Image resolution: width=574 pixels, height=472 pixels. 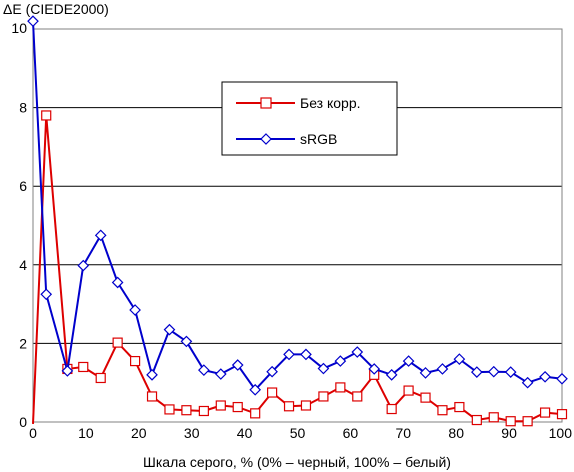 I want to click on x-tick-label: 20, so click(x=139, y=433).